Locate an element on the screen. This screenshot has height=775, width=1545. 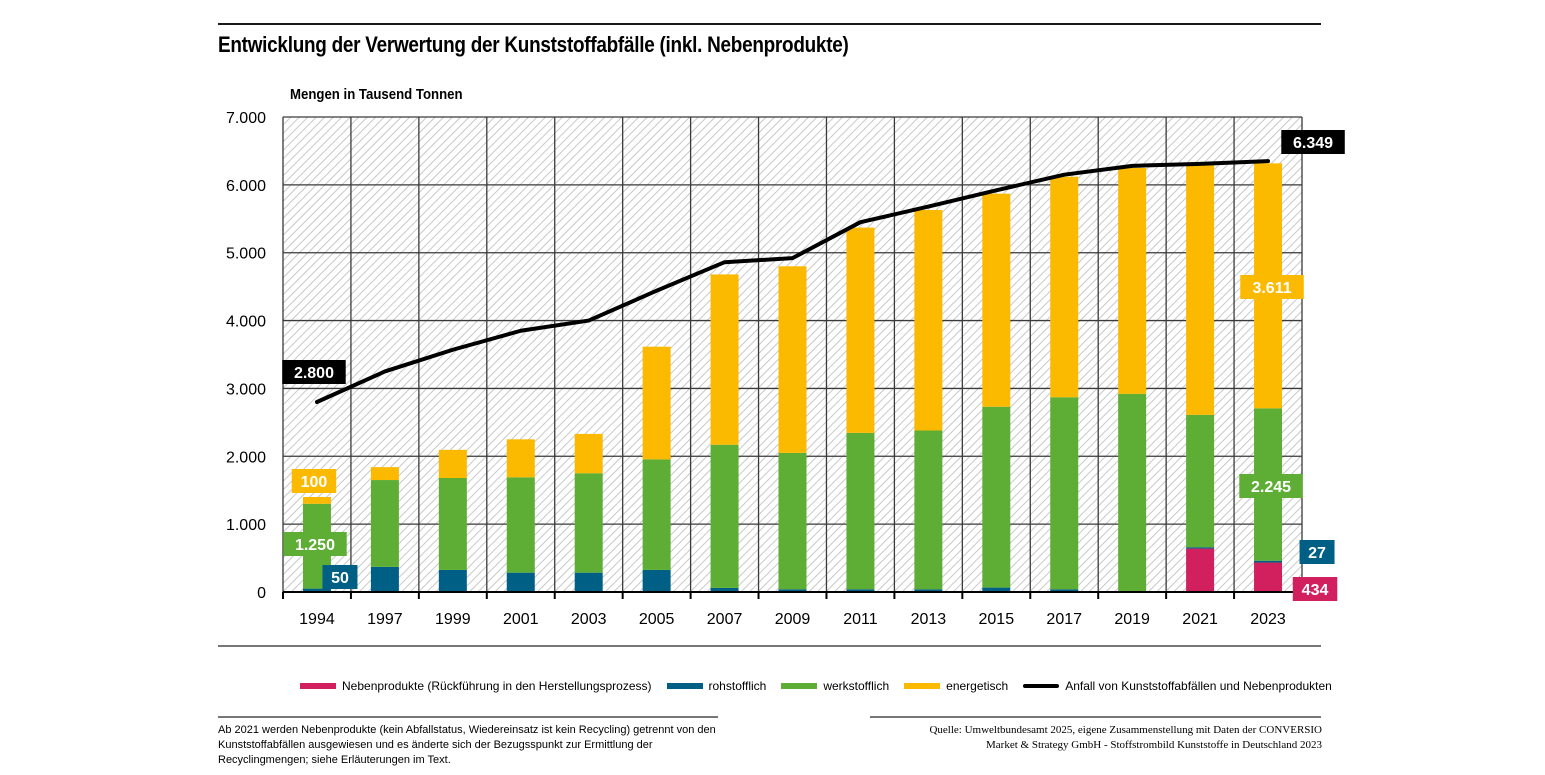
data-label-energetisch-2023-box is located at coordinates (1272, 287).